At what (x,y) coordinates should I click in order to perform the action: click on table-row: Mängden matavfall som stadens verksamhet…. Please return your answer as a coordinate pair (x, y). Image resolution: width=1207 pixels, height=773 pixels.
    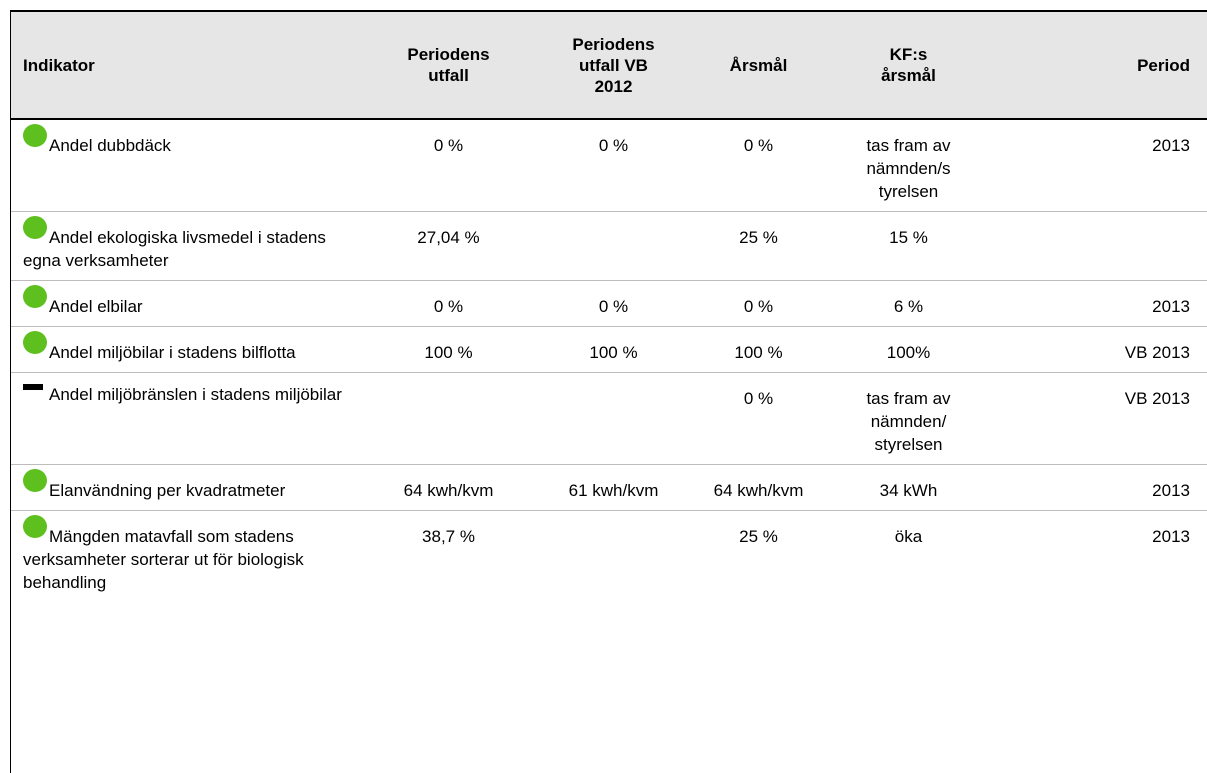
    Looking at the image, I should click on (609, 557).